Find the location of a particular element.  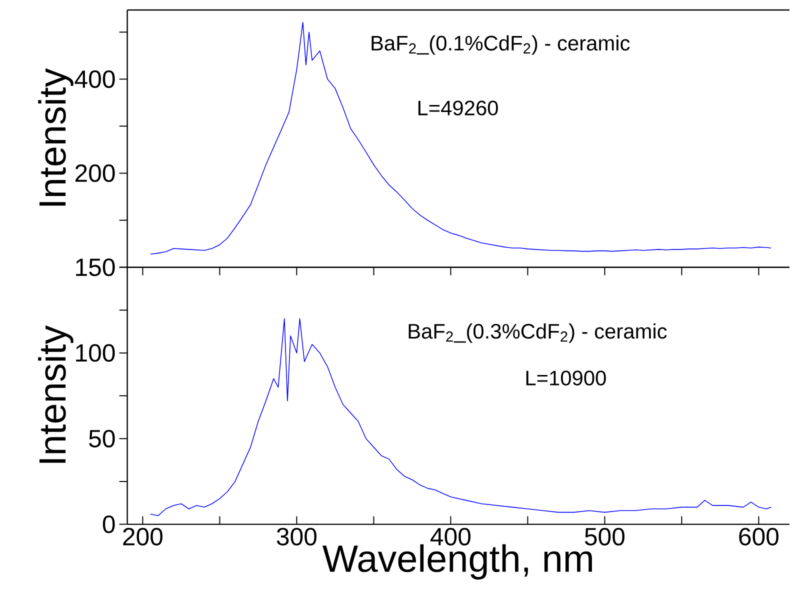

x-tick-label: 400 is located at coordinates (450, 537).